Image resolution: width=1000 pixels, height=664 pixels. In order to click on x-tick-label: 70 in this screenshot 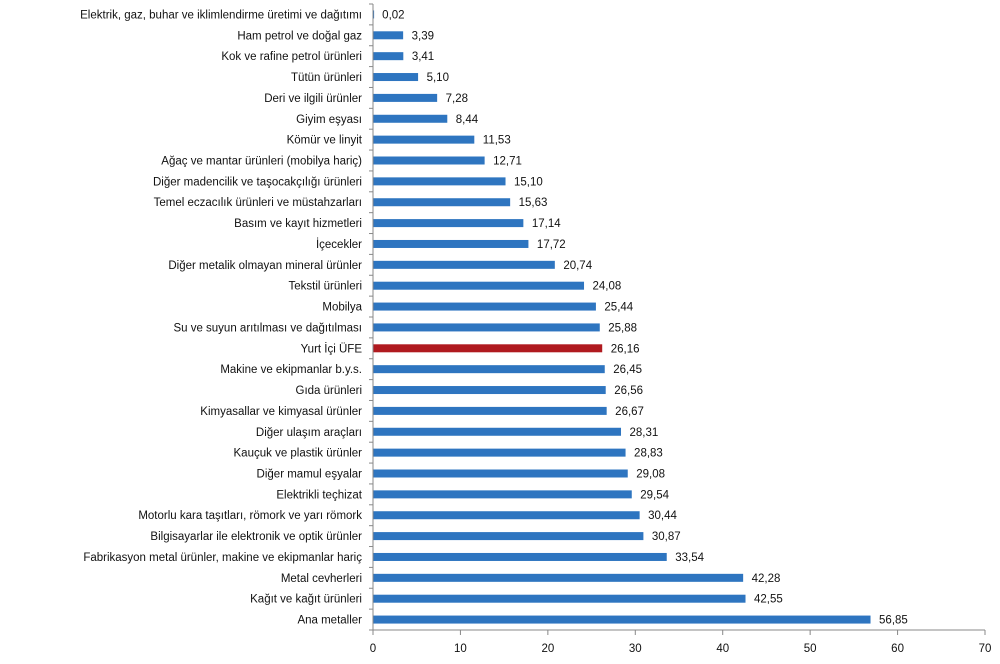, I will do `click(985, 649)`.